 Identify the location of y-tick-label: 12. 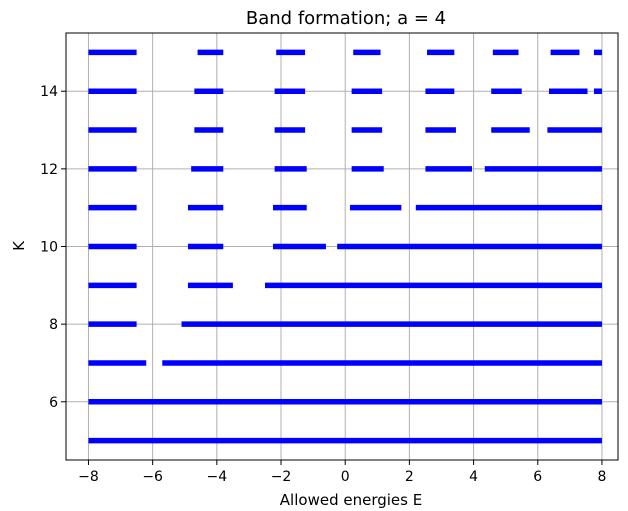
(49, 170).